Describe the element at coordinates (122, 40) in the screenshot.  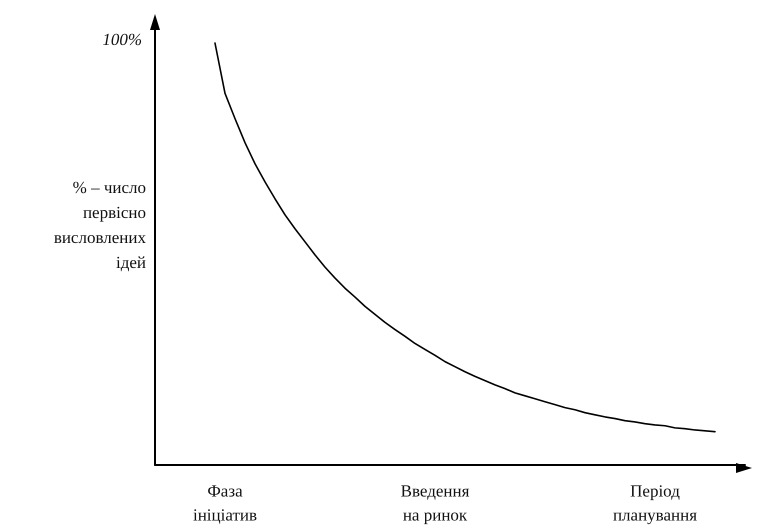
I see `text: 100%` at that location.